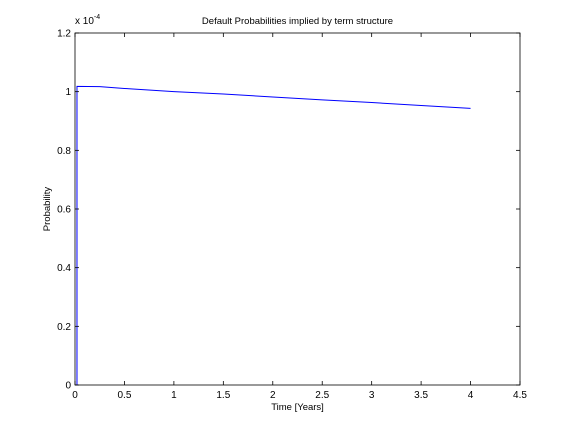 This screenshot has width=576, height=432. Describe the element at coordinates (68, 386) in the screenshot. I see `y-tick-label: 0` at that location.